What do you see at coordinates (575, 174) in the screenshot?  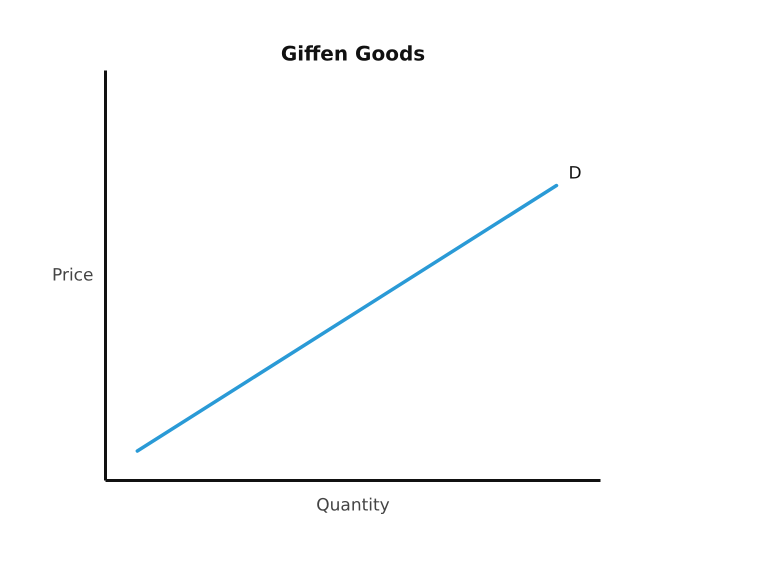 I see `series-label: D` at bounding box center [575, 174].